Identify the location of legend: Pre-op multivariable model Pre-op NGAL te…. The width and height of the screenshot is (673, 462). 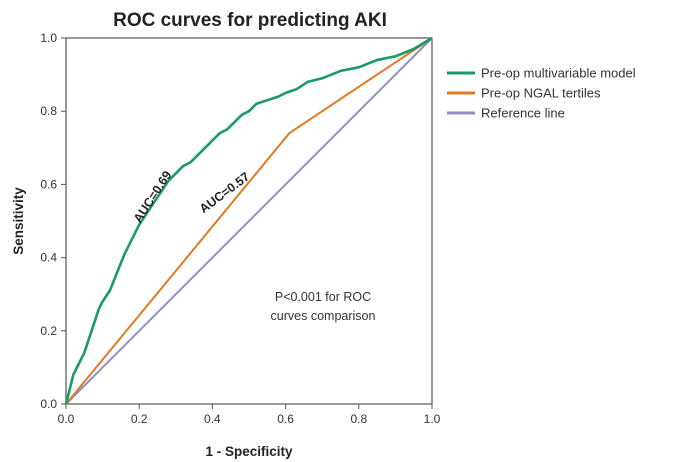
(541, 93).